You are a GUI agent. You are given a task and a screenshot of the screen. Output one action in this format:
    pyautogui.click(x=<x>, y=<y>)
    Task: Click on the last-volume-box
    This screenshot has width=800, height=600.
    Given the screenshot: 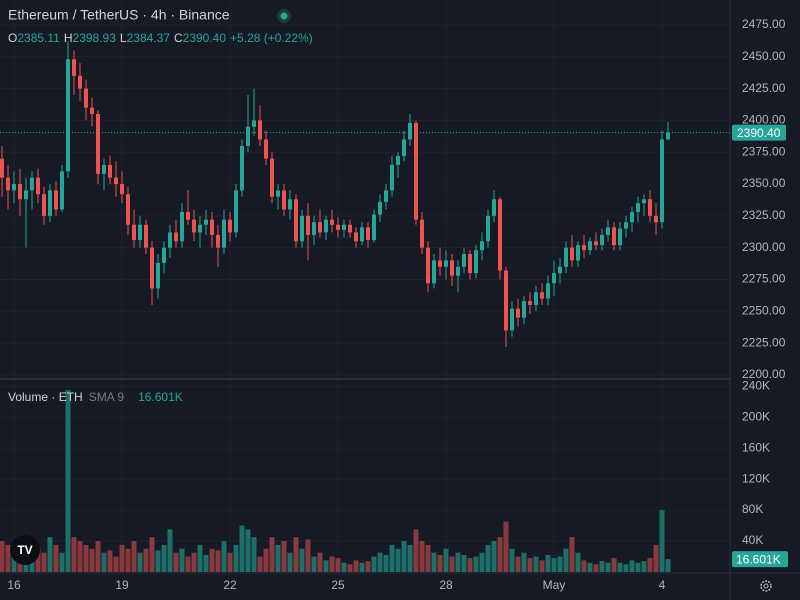 What is the action you would take?
    pyautogui.click(x=760, y=559)
    